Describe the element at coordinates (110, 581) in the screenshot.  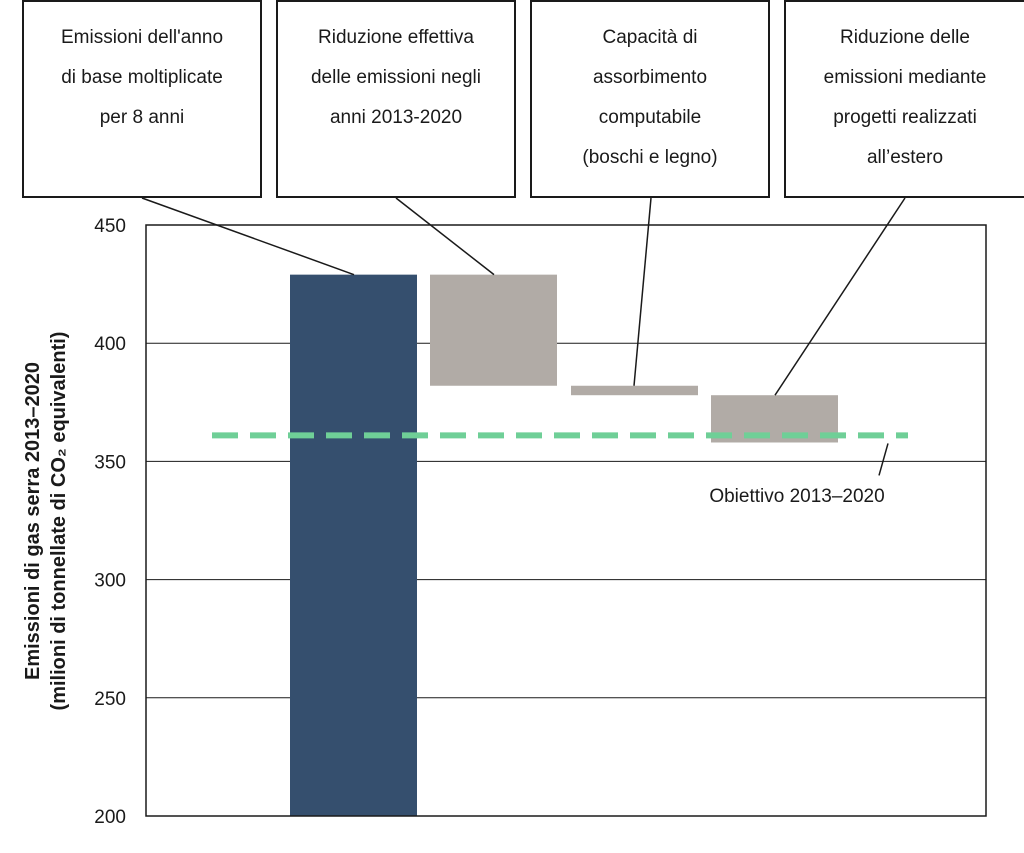
I see `y-tick-label: 300` at that location.